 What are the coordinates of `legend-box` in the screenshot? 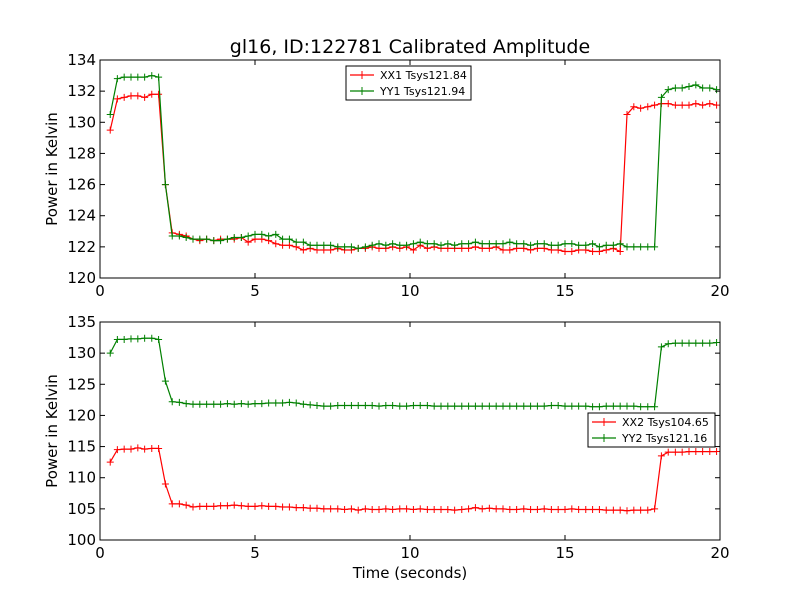 It's located at (651, 430).